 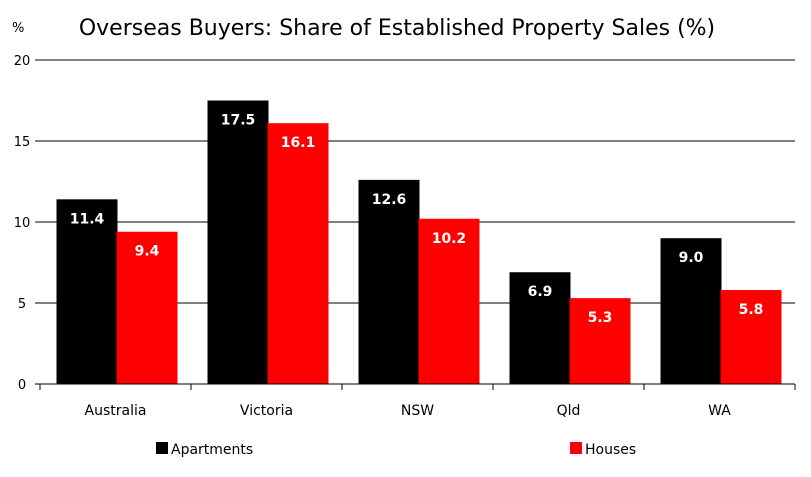 I want to click on y-tick-label: 0, so click(x=22, y=385).